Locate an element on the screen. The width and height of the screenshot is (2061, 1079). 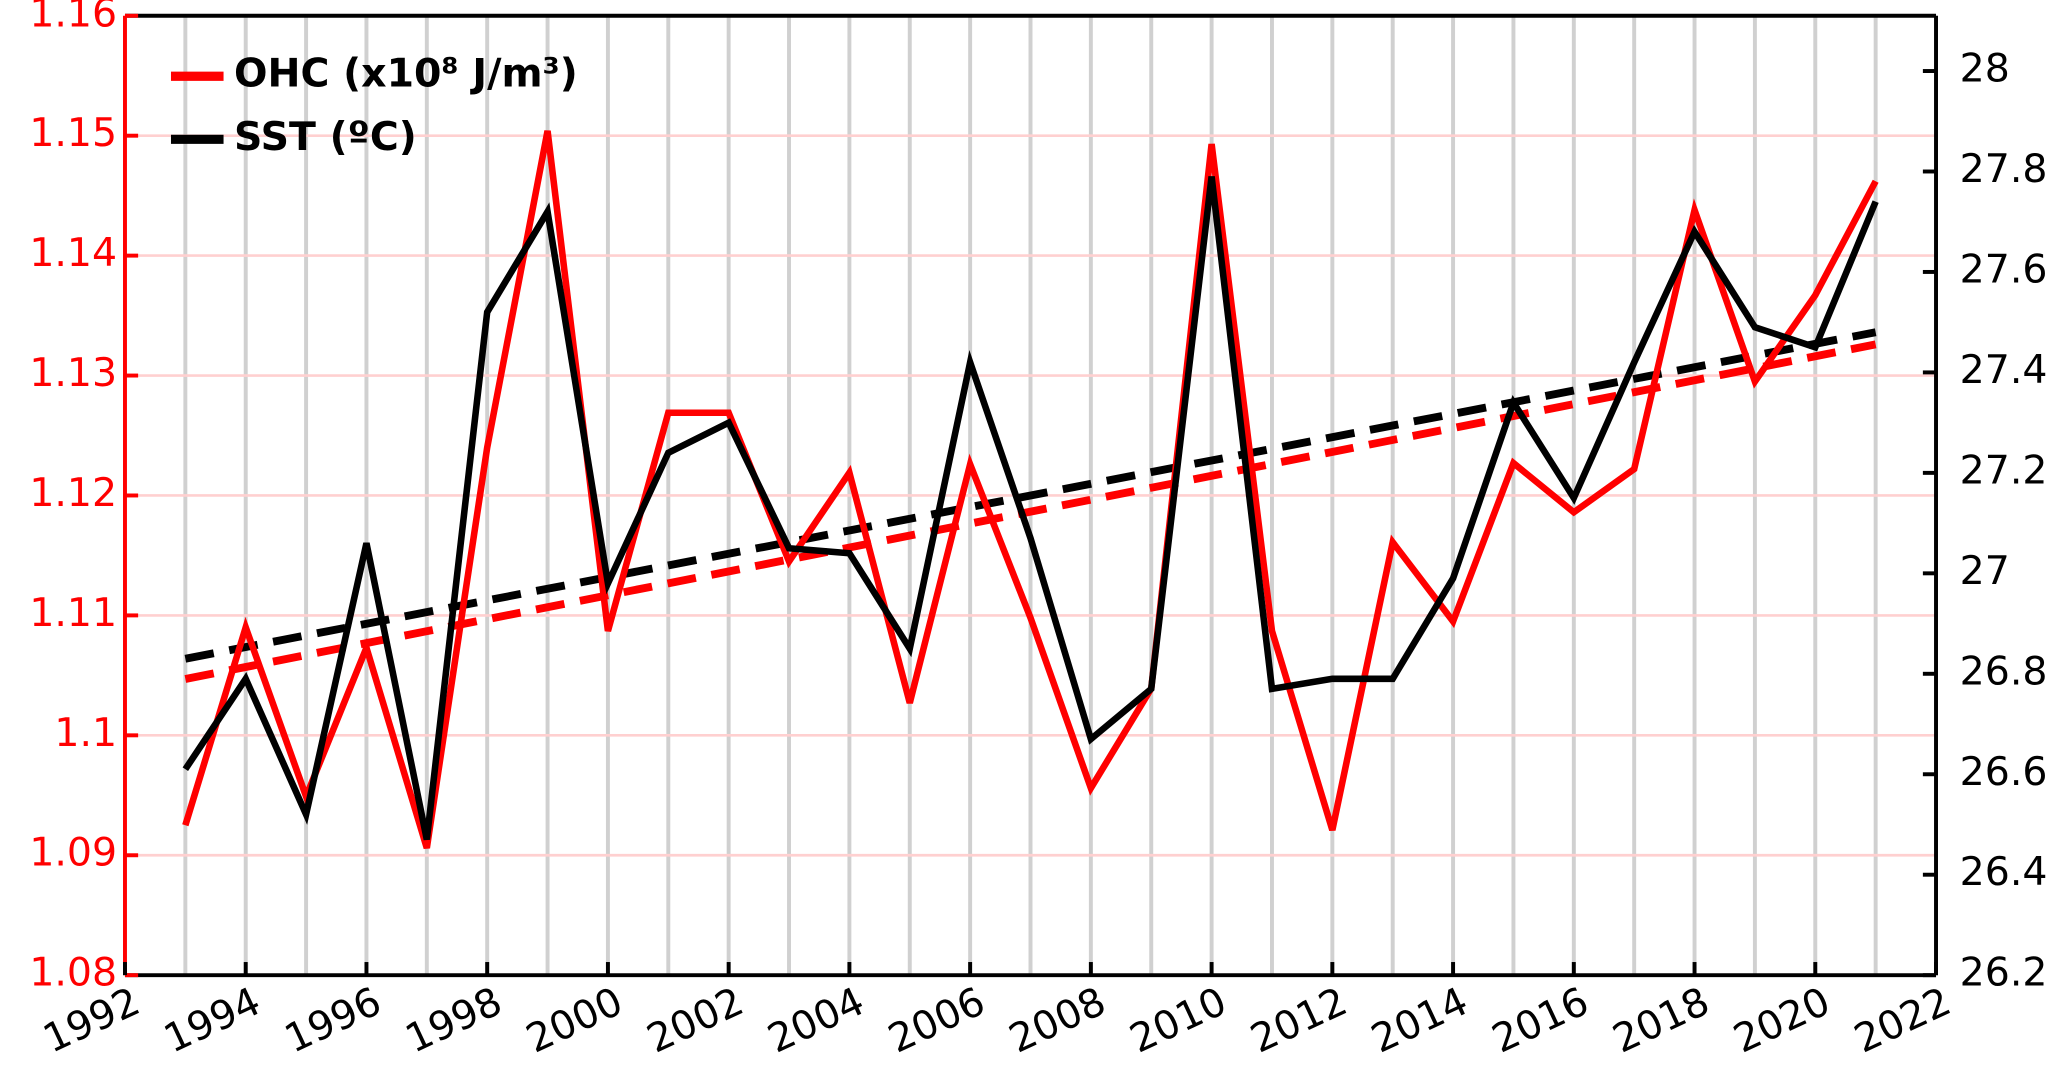
y2-tick-label: 28 is located at coordinates (1985, 69).